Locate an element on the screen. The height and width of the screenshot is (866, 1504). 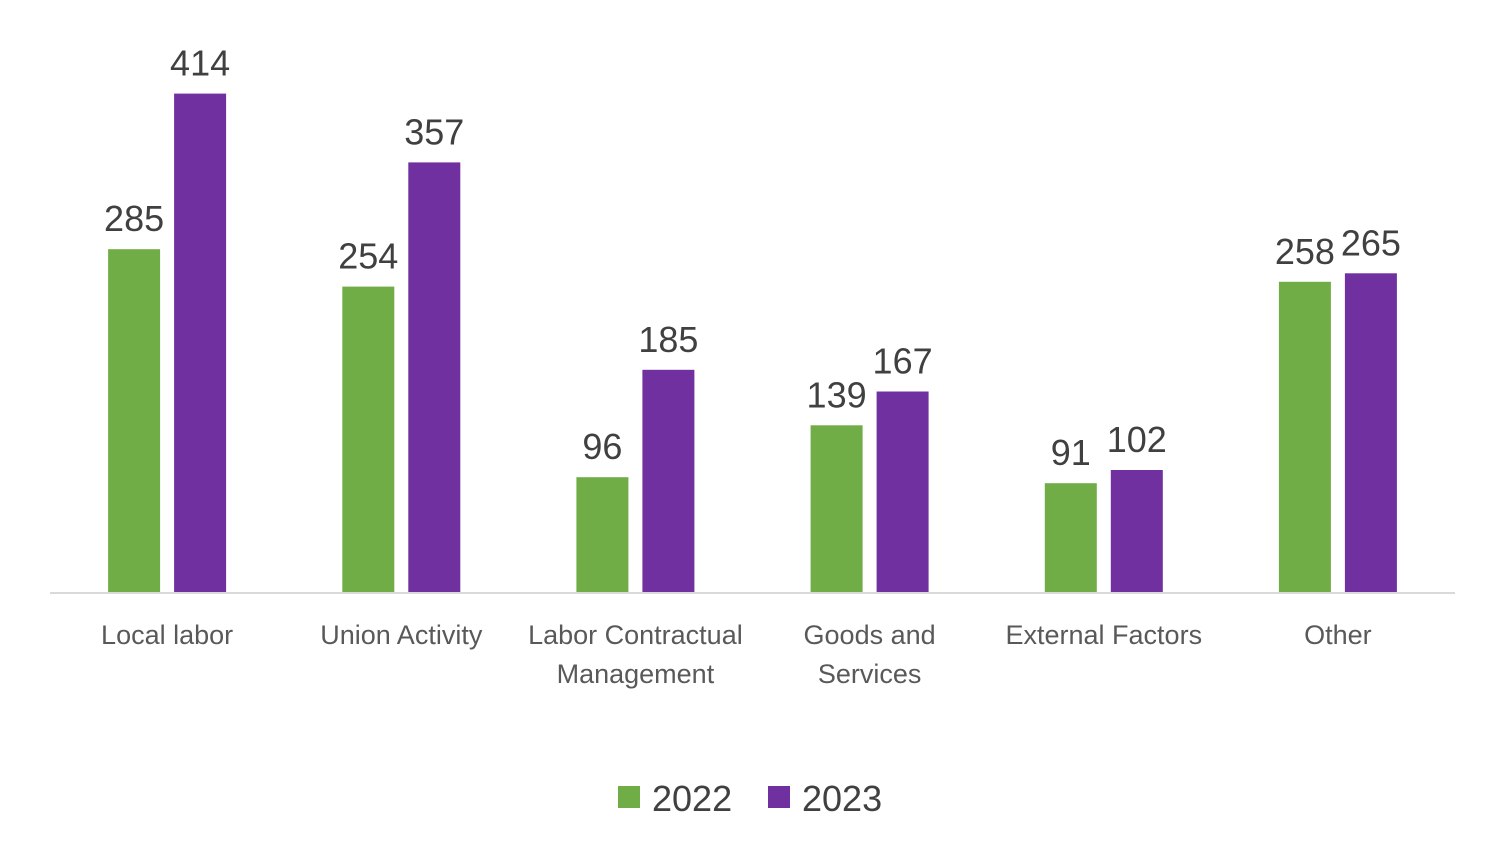
data-label-2023-cat-5: 265 is located at coordinates (1371, 242).